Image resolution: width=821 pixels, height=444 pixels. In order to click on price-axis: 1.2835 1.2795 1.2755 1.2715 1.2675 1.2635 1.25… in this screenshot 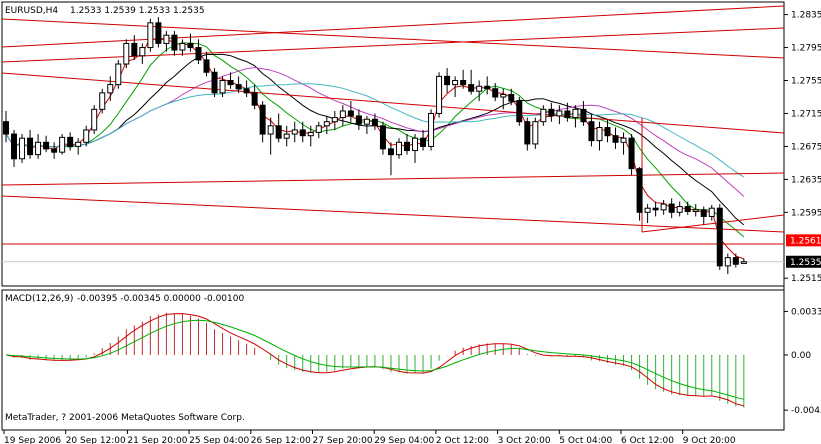, I will do `click(802, 147)`.